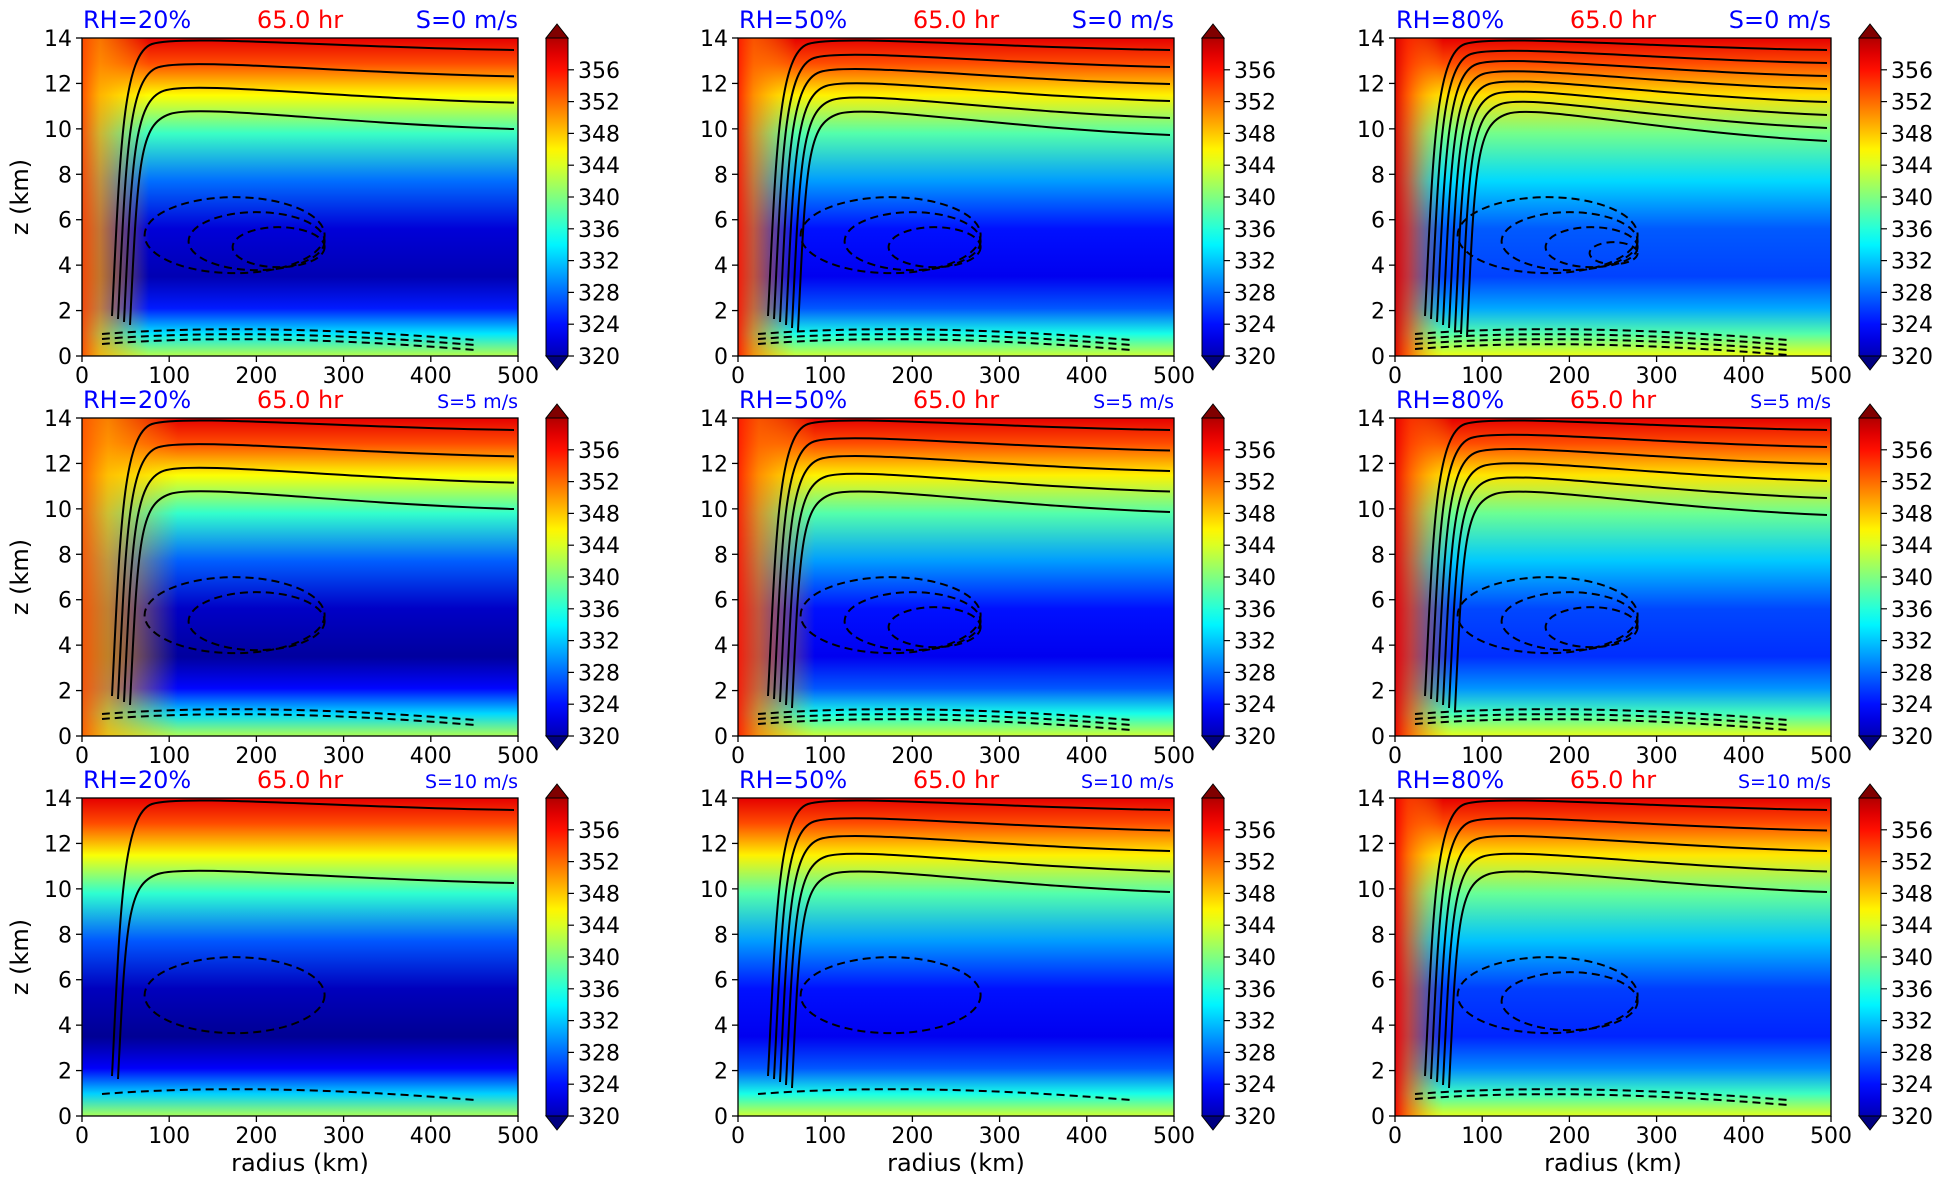  What do you see at coordinates (1378, 646) in the screenshot?
I see `y-tick-label: 4` at bounding box center [1378, 646].